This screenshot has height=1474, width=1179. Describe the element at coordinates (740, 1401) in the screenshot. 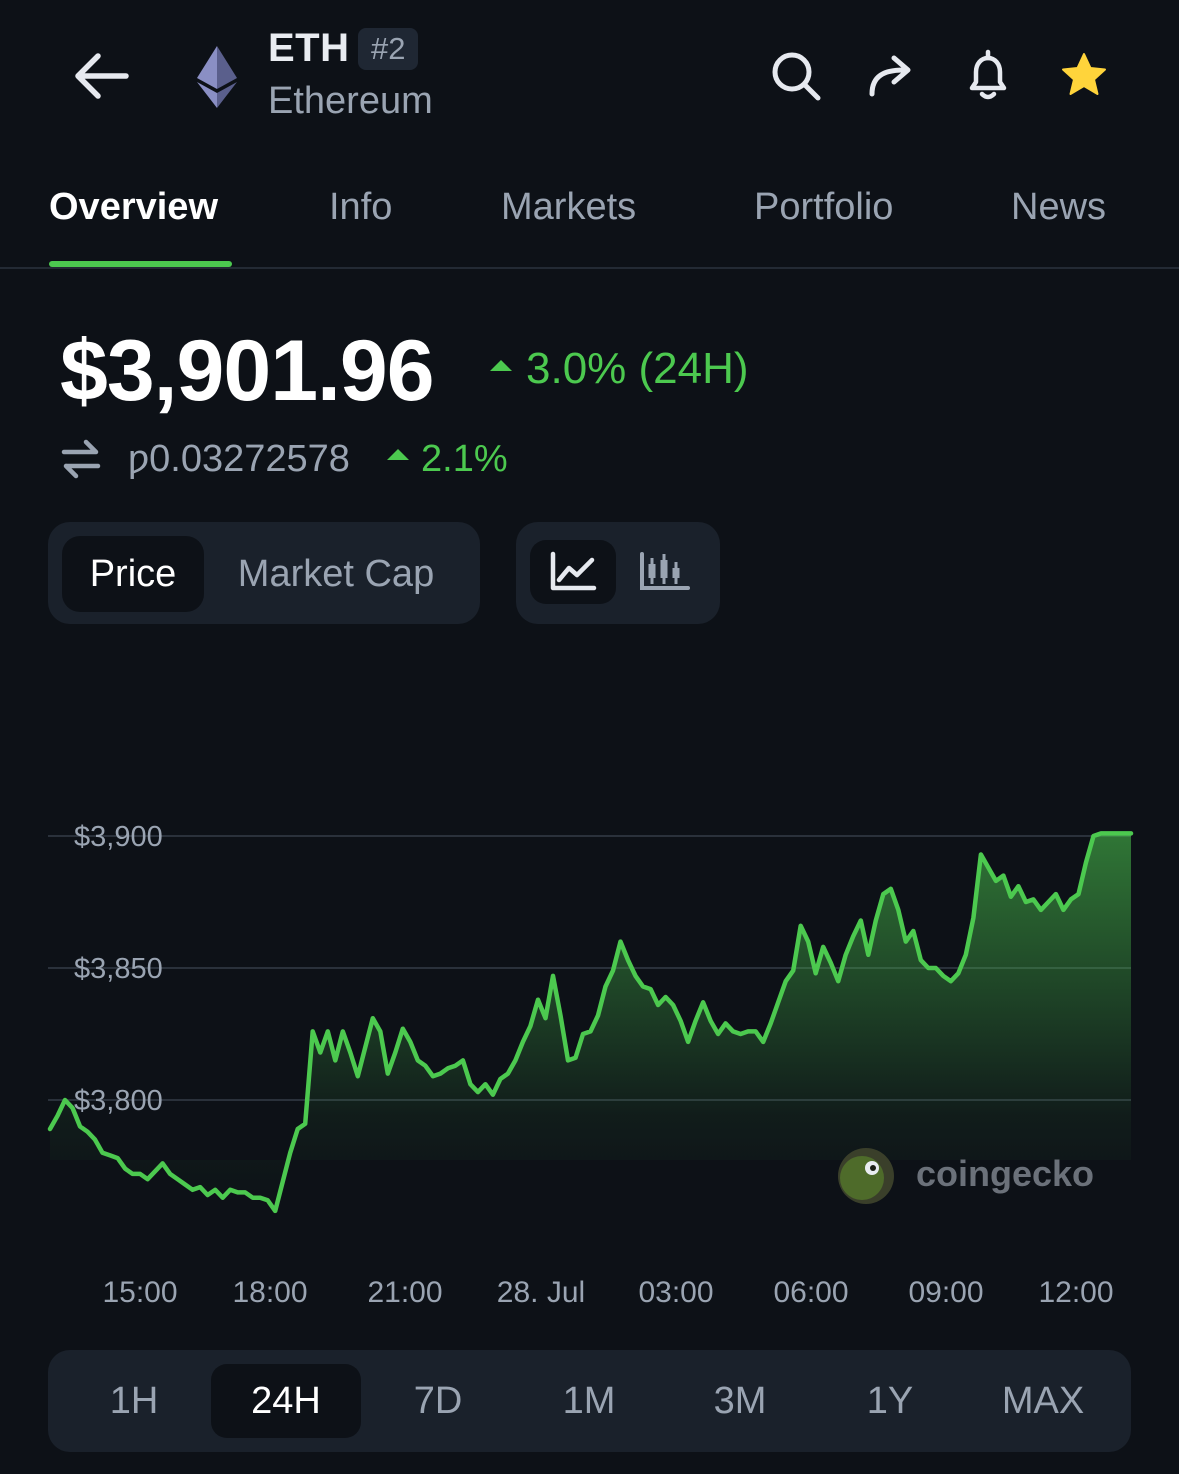

I see `range-3m-button: 3M` at that location.